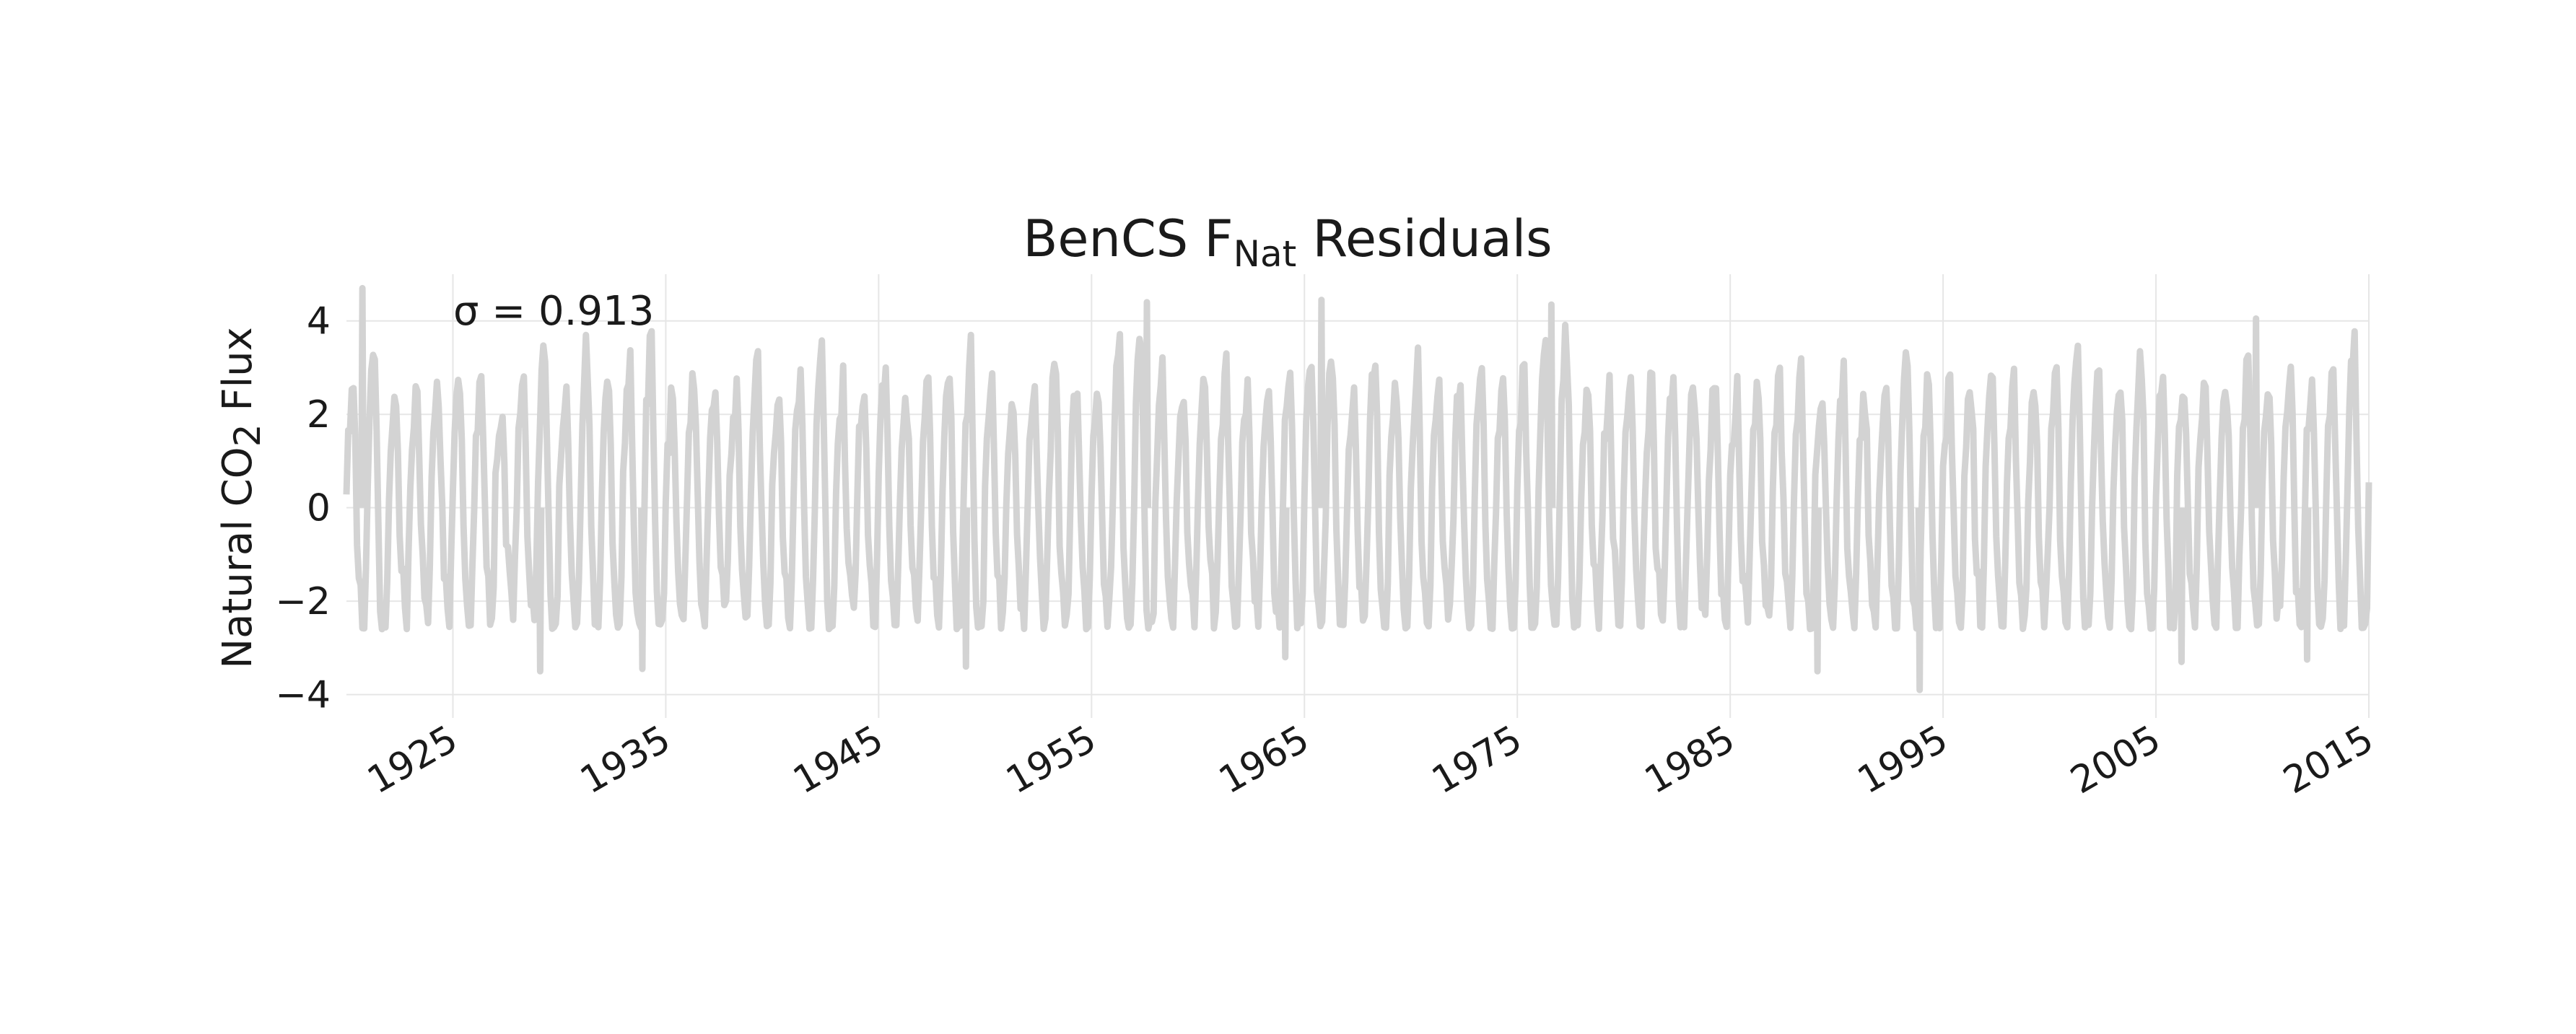 This screenshot has width=2576, height=1034. Describe the element at coordinates (1477, 759) in the screenshot. I see `x-tick-label: 1975` at that location.